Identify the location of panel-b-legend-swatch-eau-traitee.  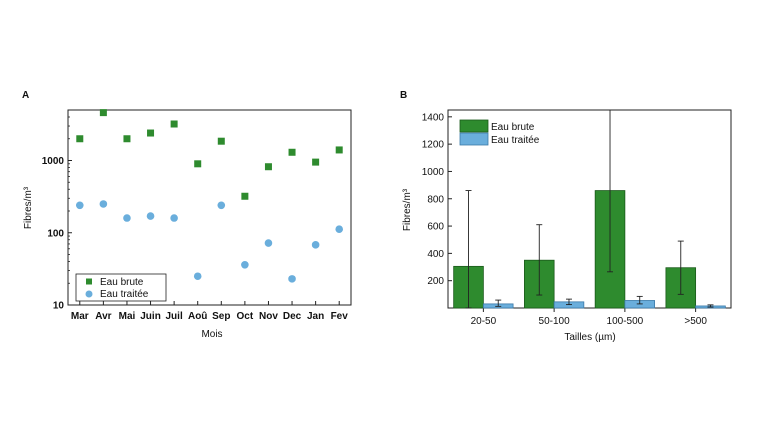
(474, 139).